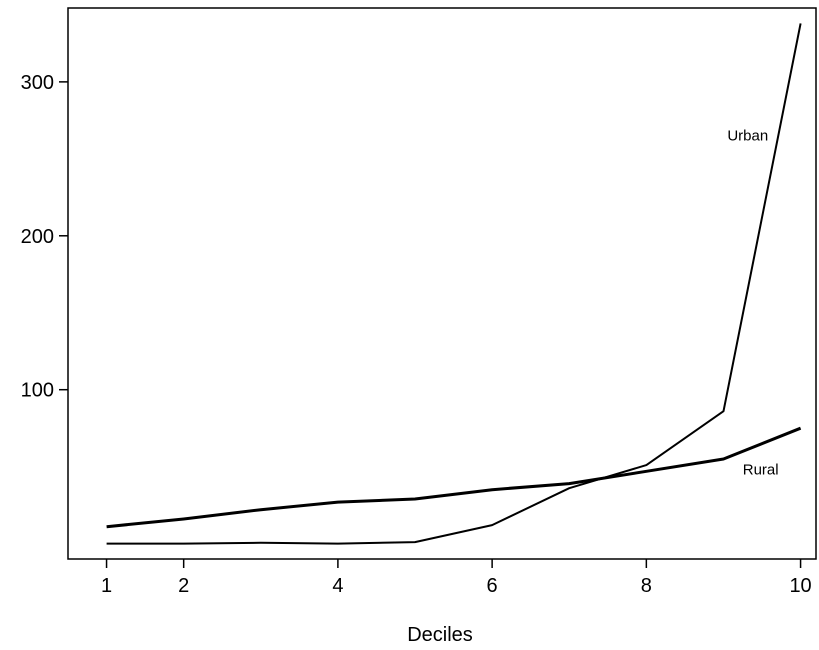 This screenshot has height=650, width=819. I want to click on x-tick-label: 10, so click(800, 586).